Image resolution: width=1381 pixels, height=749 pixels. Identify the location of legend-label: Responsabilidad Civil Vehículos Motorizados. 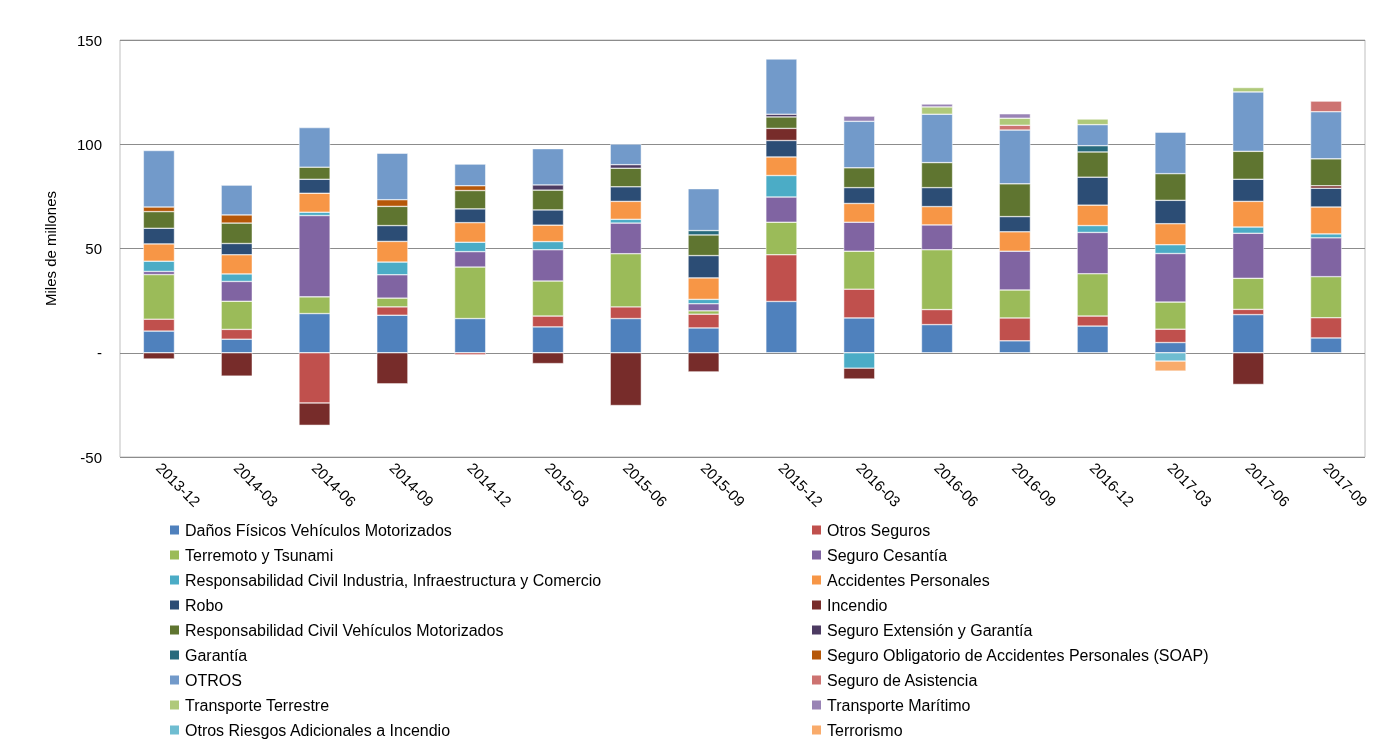
(344, 630).